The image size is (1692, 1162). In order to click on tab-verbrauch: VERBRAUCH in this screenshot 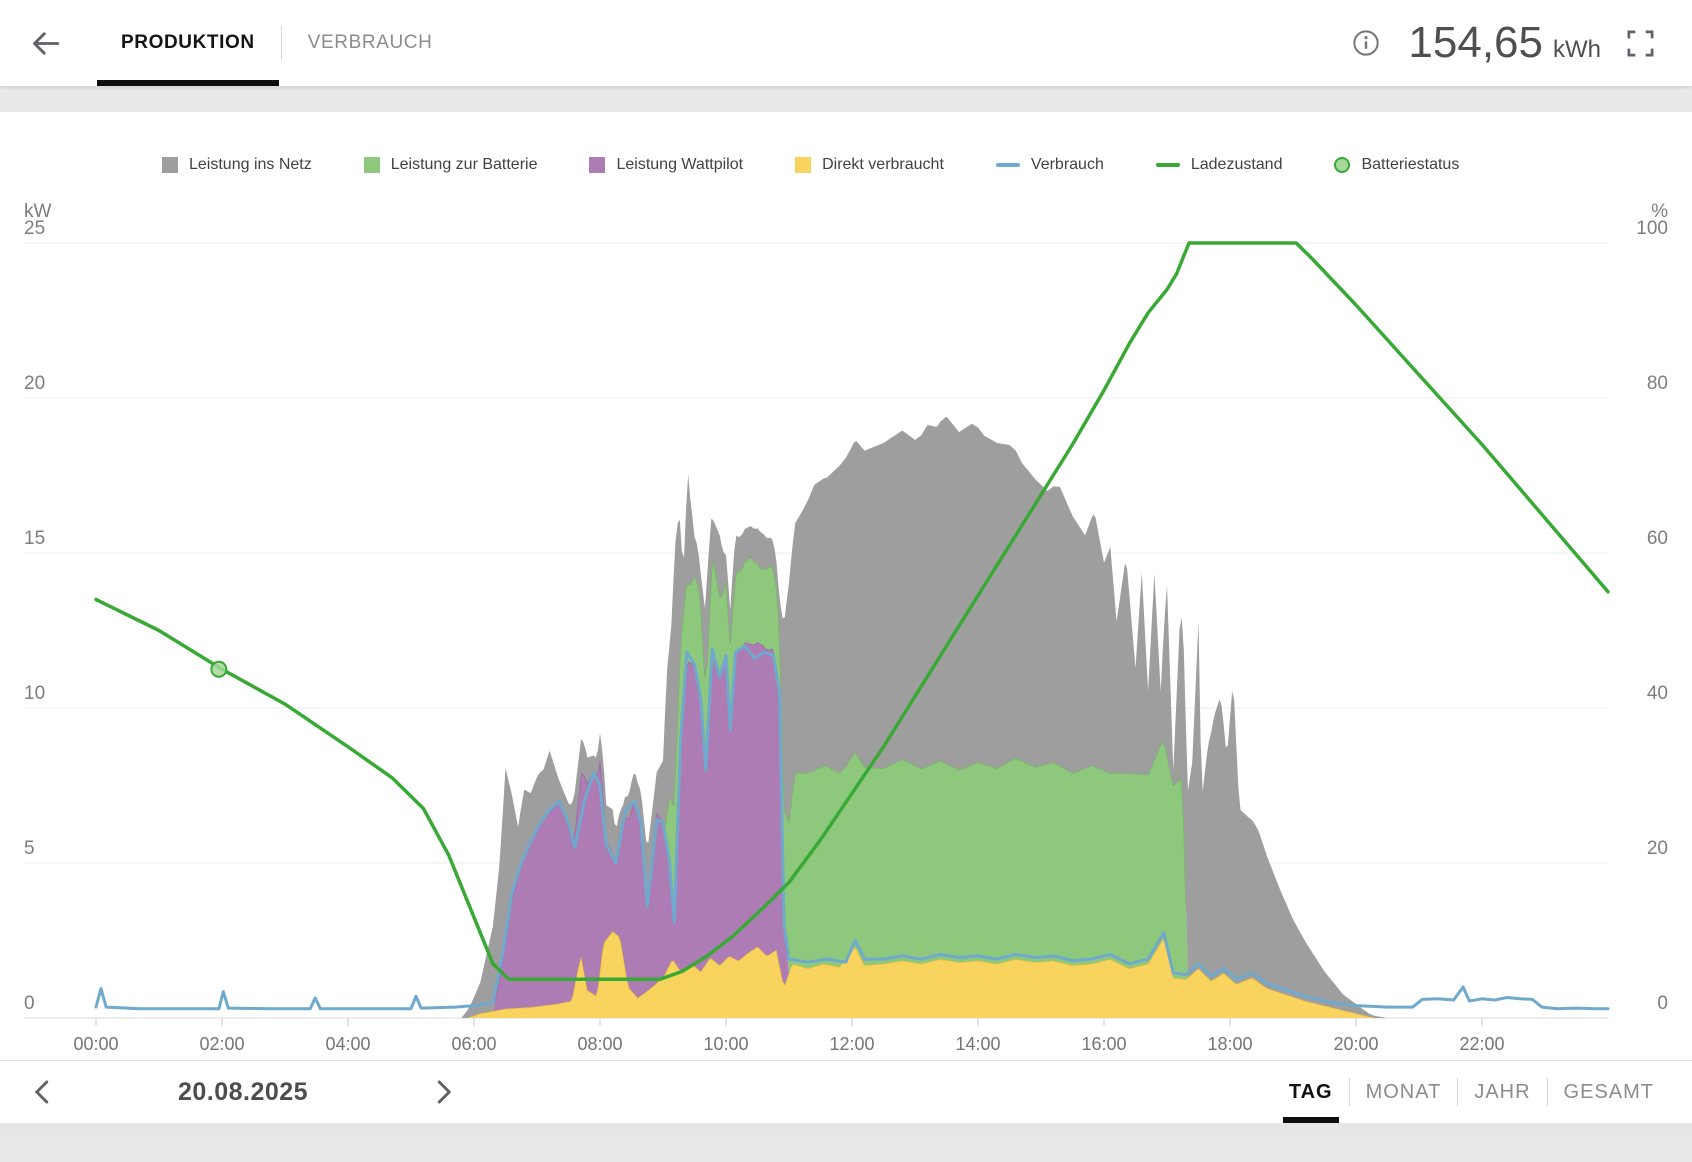, I will do `click(370, 43)`.